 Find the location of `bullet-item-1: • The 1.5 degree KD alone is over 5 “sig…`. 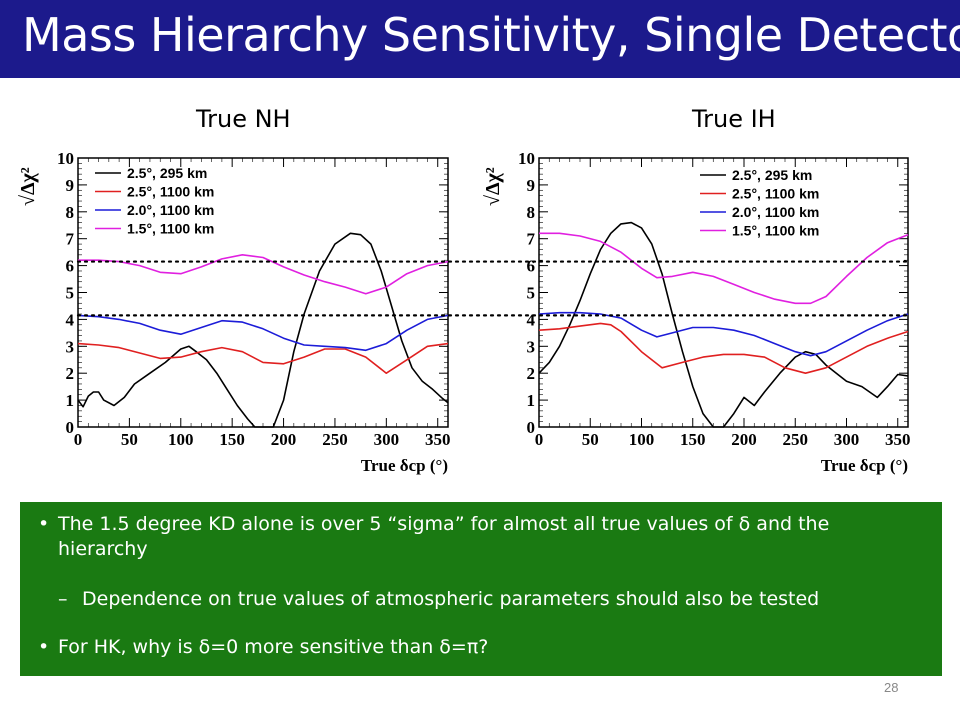

bullet-item-1: • The 1.5 degree KD alone is over 5 “sig… is located at coordinates (478, 537).